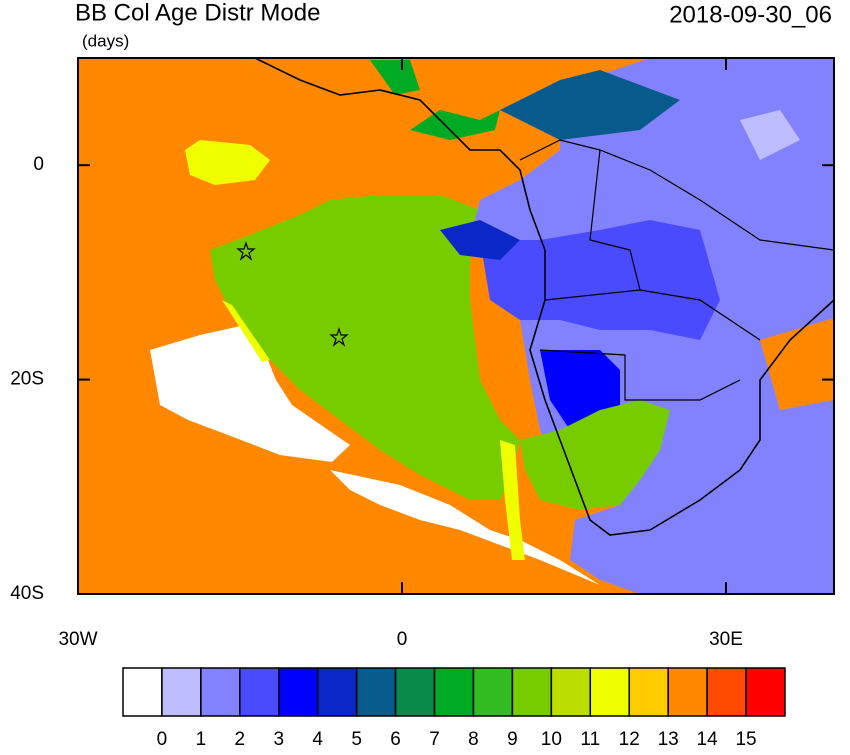 Image resolution: width=850 pixels, height=755 pixels. What do you see at coordinates (797, 364) in the screenshot?
I see `orange-east` at bounding box center [797, 364].